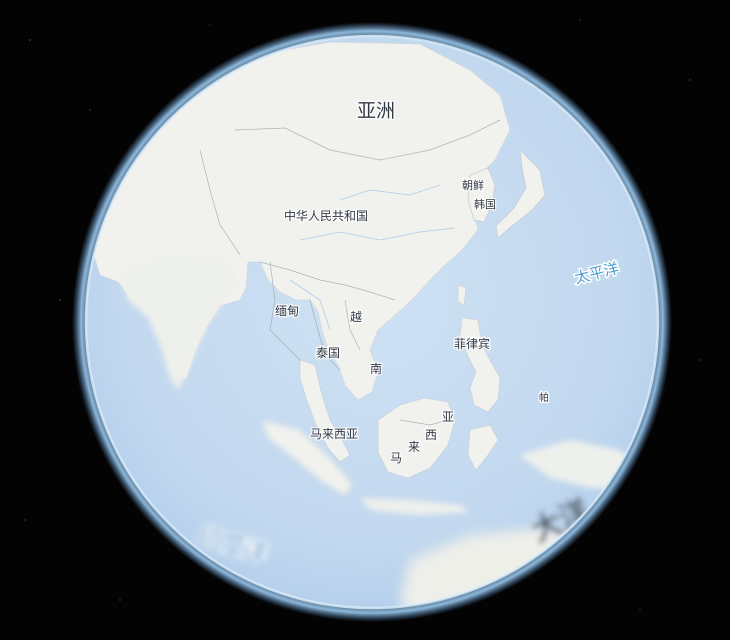  Describe the element at coordinates (485, 204) in the screenshot. I see `label-south-korea: 韩国` at that location.